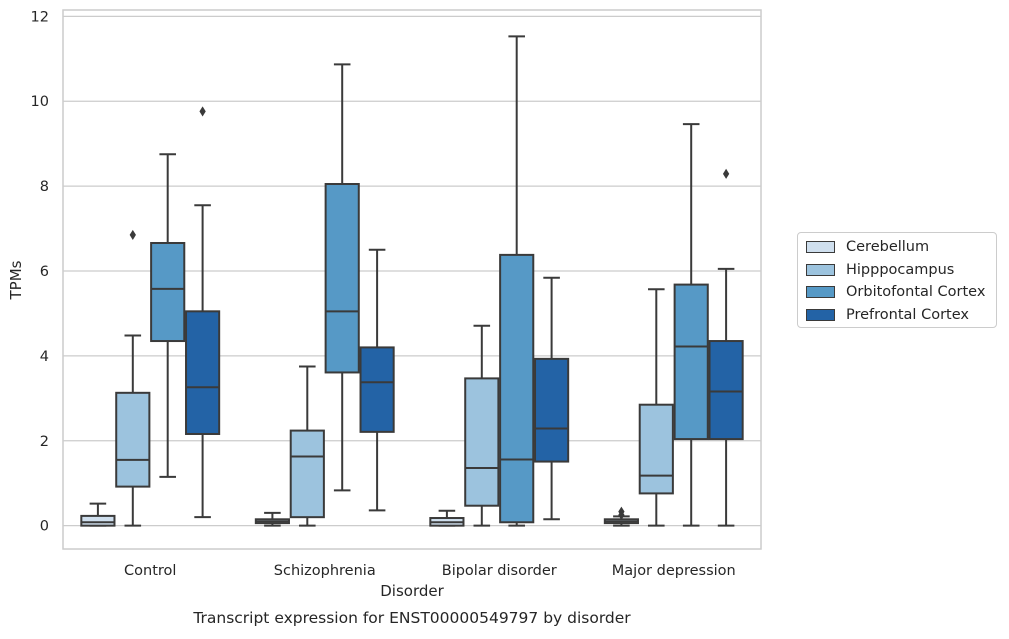 Image resolution: width=1009 pixels, height=639 pixels. Describe the element at coordinates (44, 527) in the screenshot. I see `y-tick-label: 0` at that location.